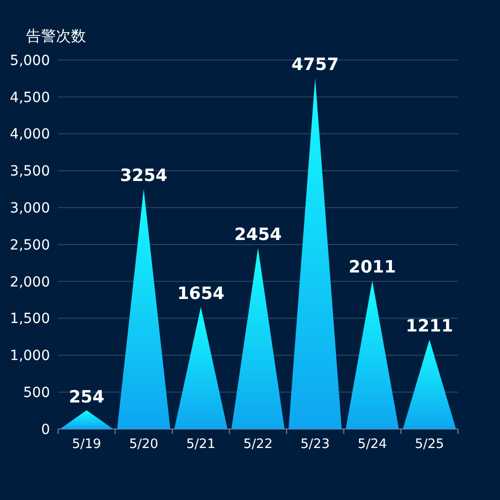 This screenshot has width=500, height=500. Describe the element at coordinates (30, 245) in the screenshot. I see `y-tick-label: 2,500` at that location.